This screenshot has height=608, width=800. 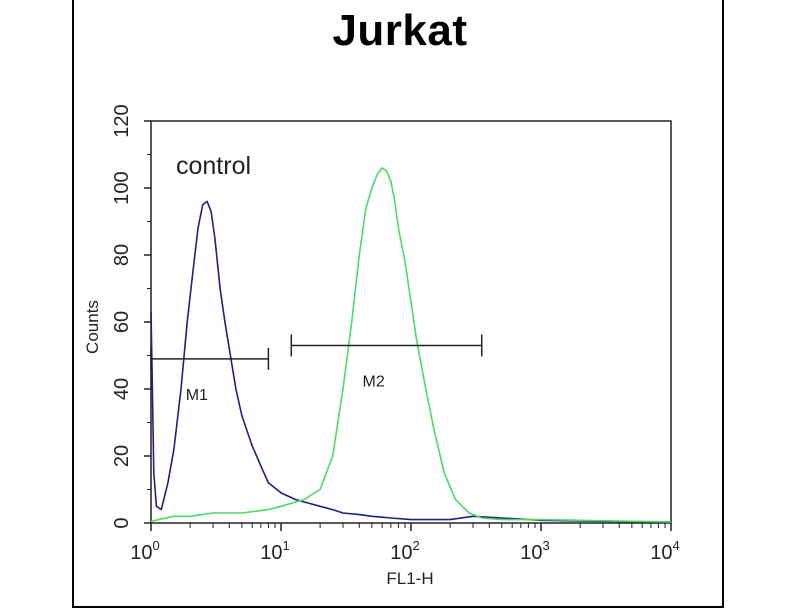 I want to click on y-axis-ticks: 0 20 40 60 80 100 120, so click(x=131, y=316).